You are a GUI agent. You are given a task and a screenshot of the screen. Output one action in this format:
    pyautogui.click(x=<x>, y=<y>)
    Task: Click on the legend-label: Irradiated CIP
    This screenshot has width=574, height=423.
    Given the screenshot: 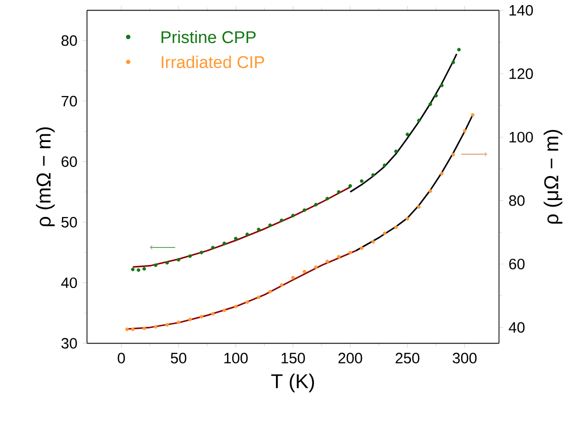 What is the action you would take?
    pyautogui.click(x=213, y=62)
    